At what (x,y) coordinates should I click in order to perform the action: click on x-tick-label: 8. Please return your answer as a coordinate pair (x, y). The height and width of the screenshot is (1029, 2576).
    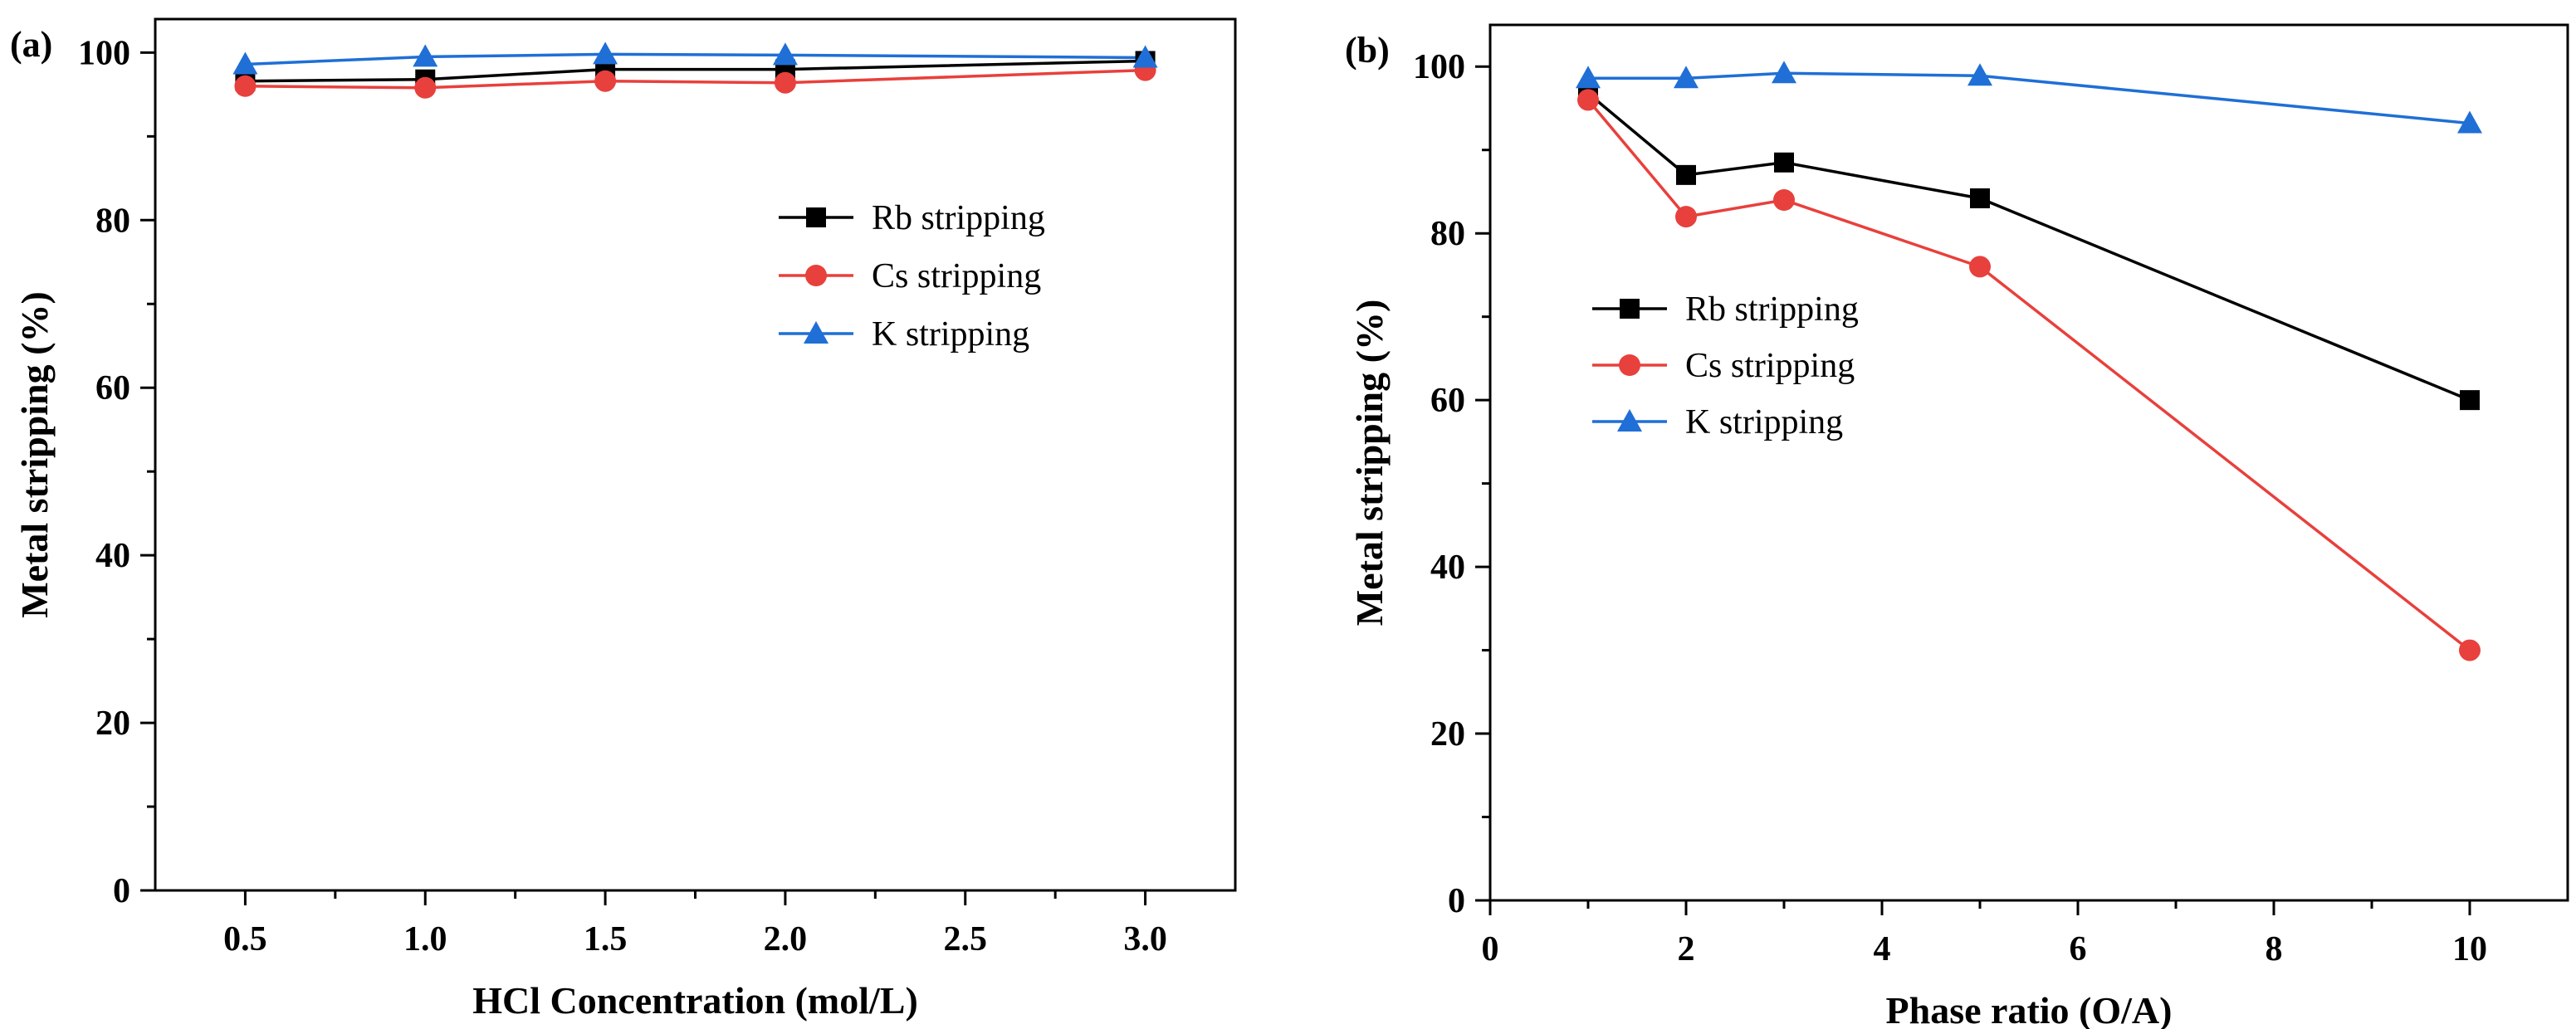
    Looking at the image, I should click on (2274, 949).